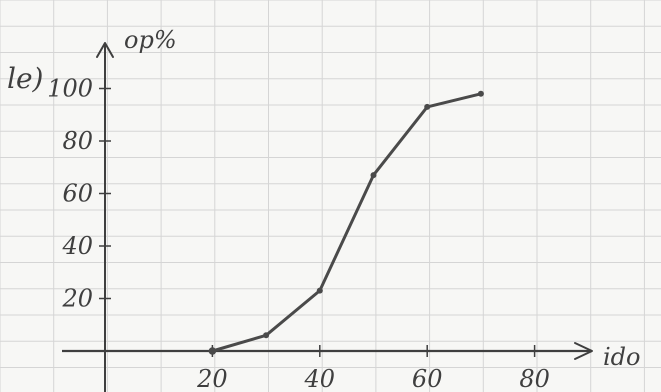 The image size is (661, 392). I want to click on y-tick-label: 40, so click(77, 246).